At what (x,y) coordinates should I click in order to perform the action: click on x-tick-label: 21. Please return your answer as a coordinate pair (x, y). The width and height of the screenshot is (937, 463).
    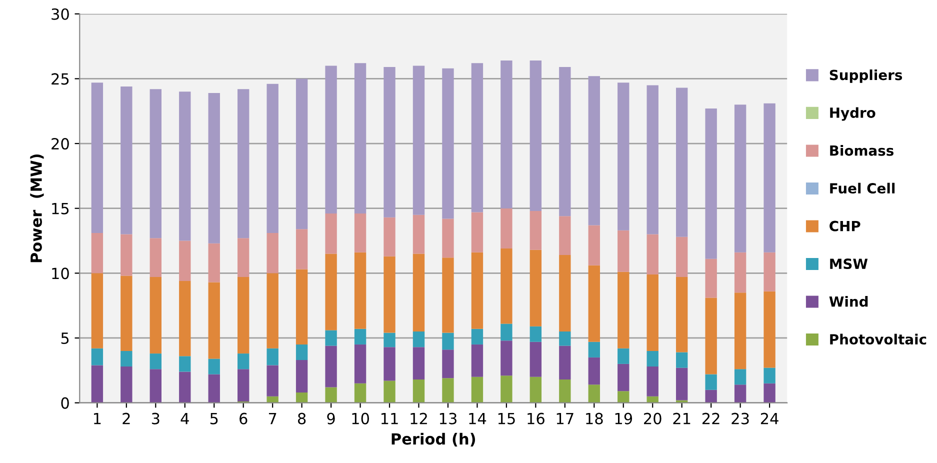
    Looking at the image, I should click on (681, 418).